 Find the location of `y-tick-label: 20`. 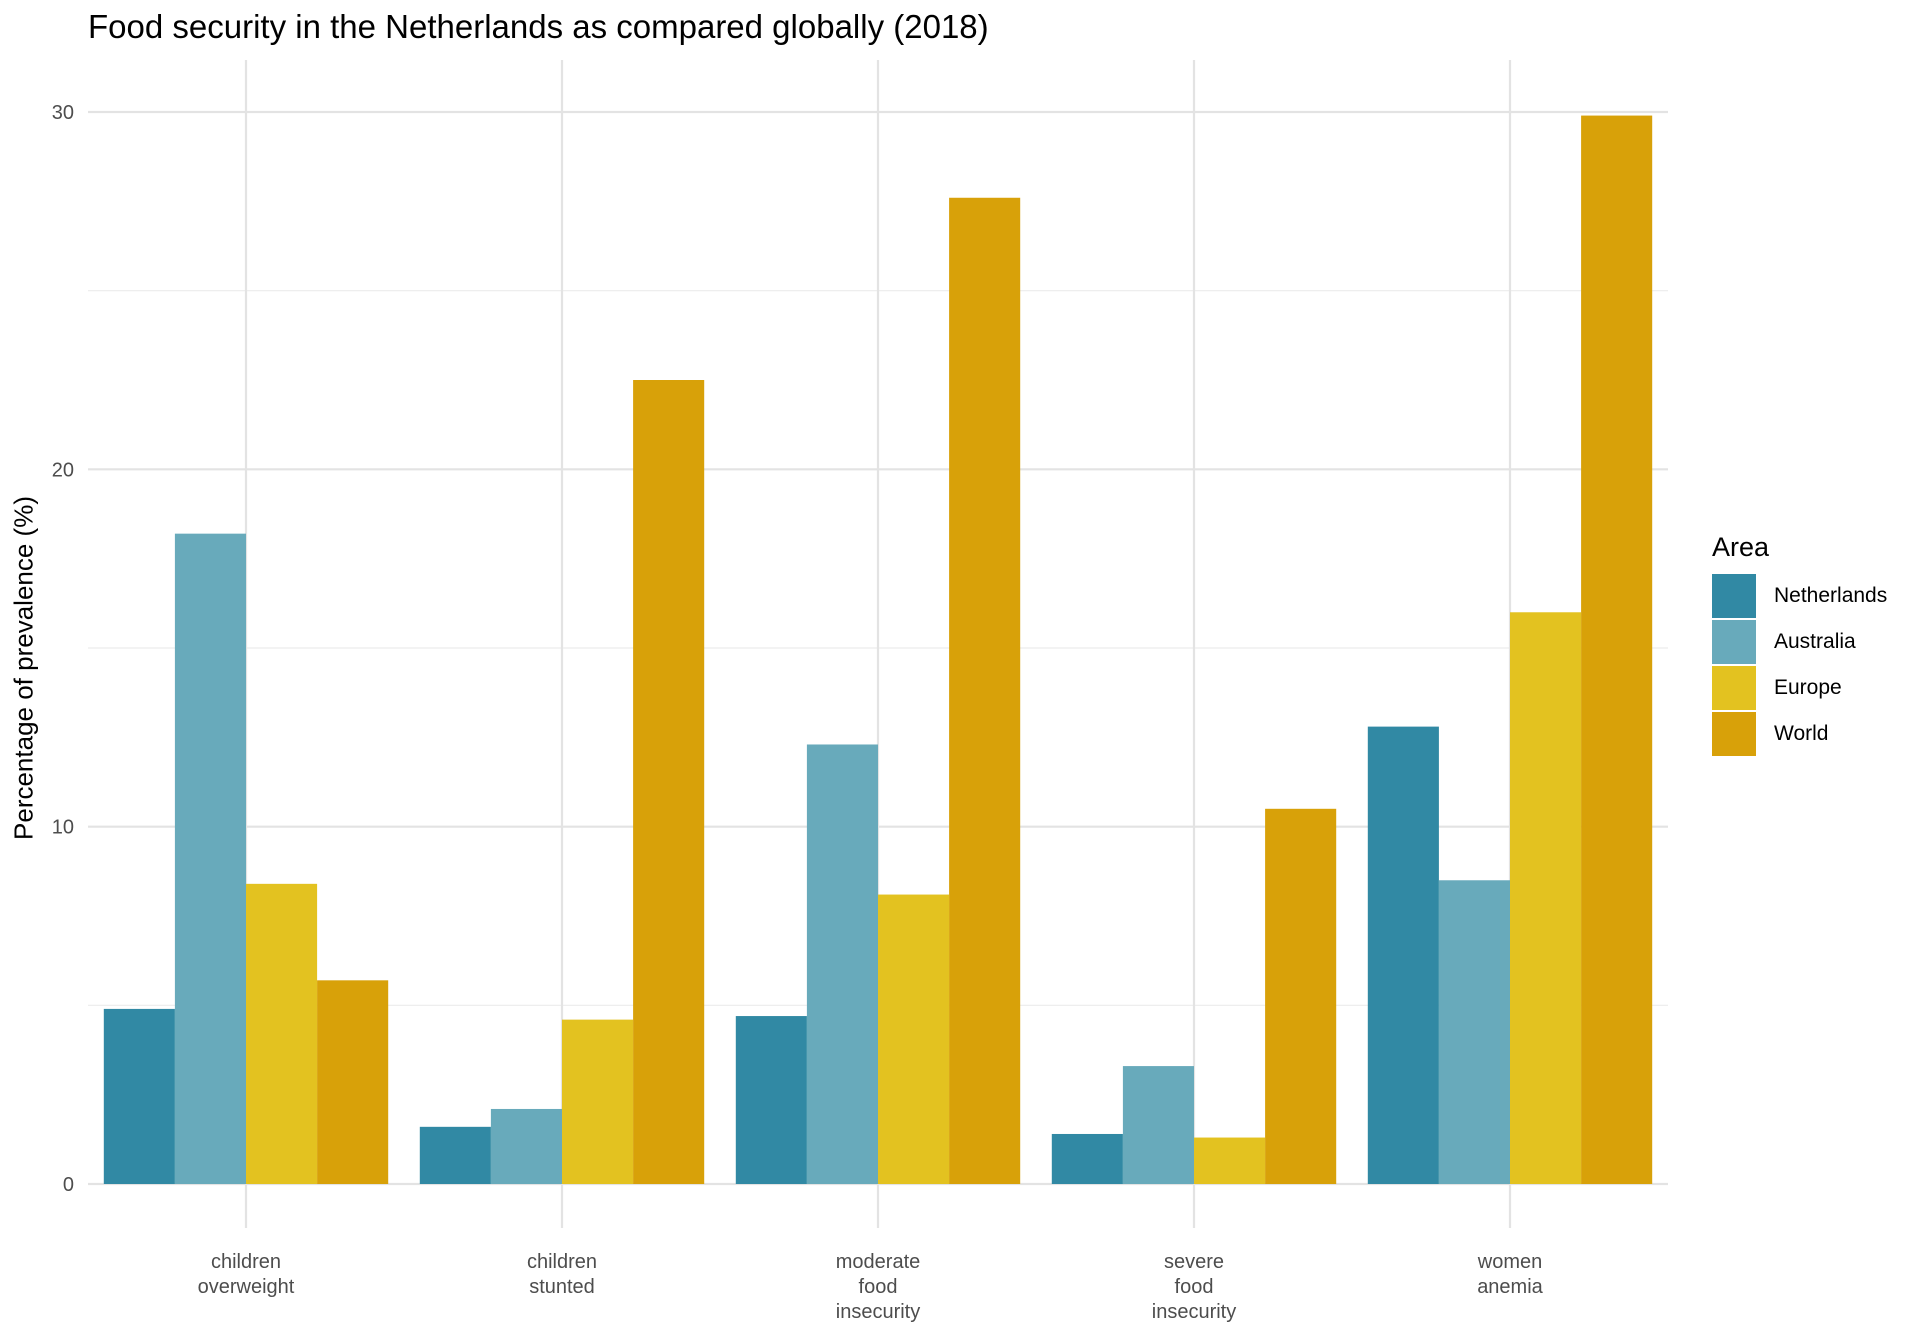

y-tick-label: 20 is located at coordinates (63, 470).